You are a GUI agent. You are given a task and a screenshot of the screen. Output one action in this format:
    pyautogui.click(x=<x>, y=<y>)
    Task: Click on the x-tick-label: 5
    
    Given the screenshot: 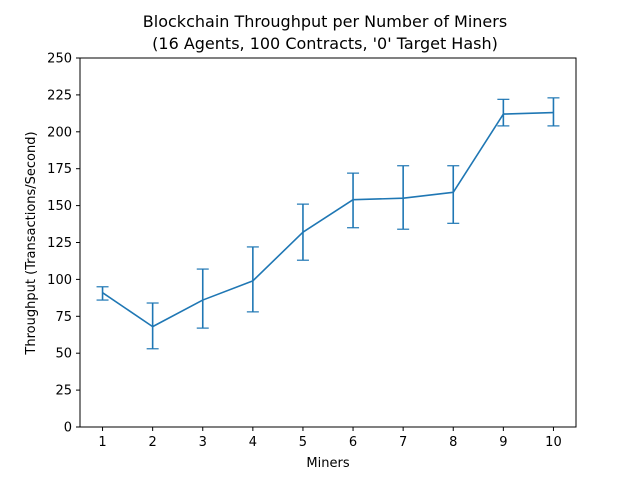 What is the action you would take?
    pyautogui.click(x=303, y=442)
    